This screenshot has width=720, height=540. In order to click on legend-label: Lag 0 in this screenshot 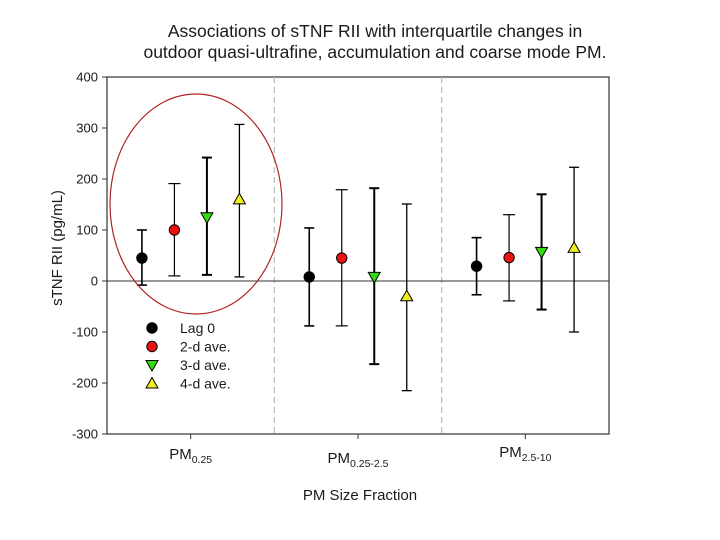, I will do `click(197, 328)`.